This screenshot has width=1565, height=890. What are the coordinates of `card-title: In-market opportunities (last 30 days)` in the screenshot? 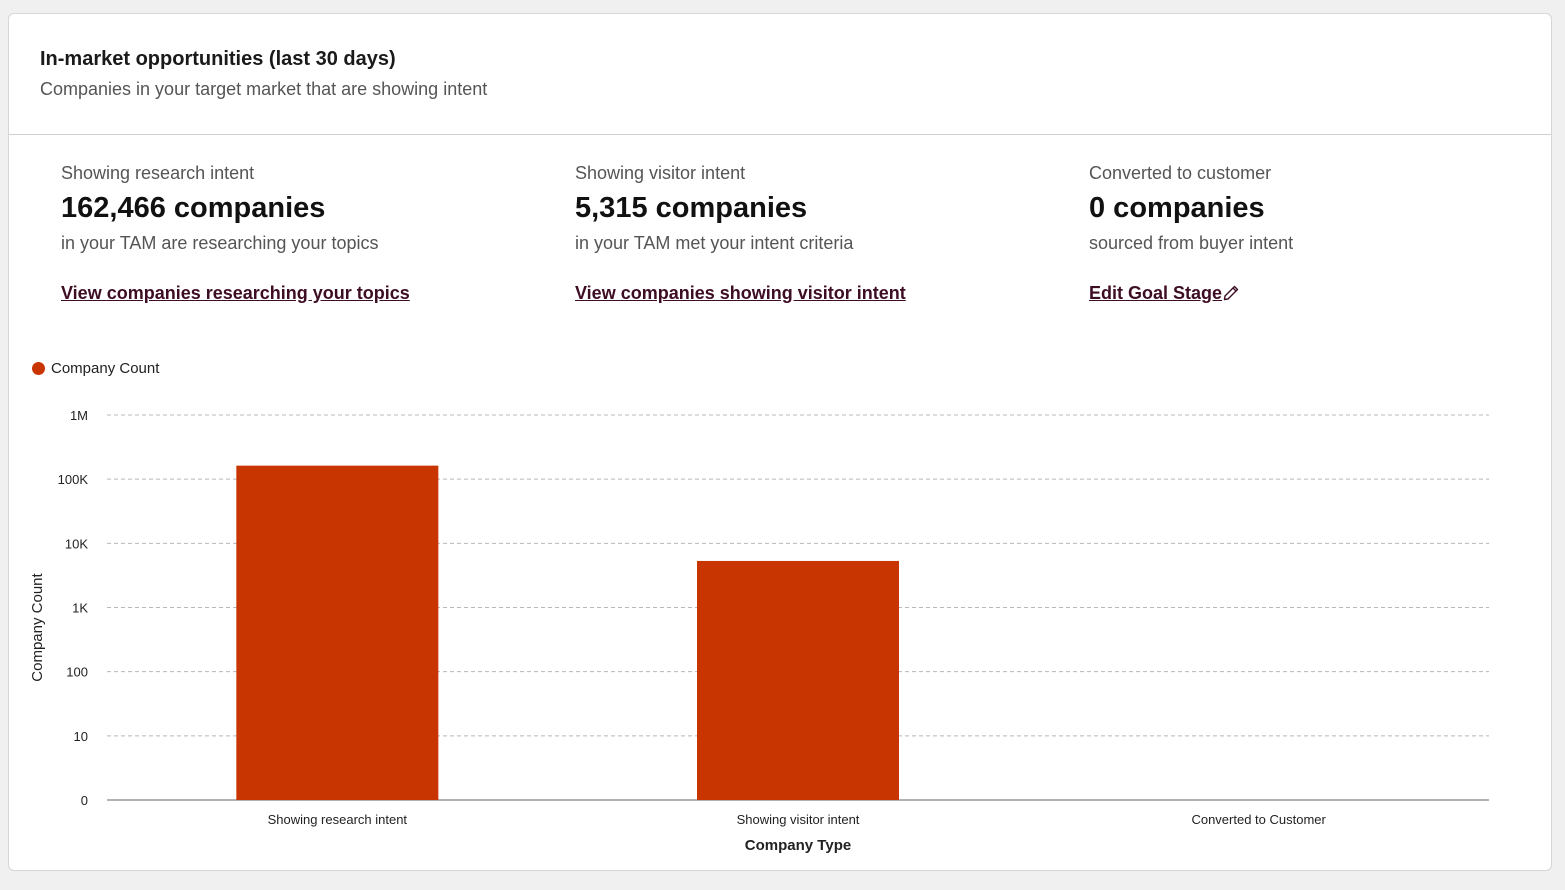 It's located at (218, 59).